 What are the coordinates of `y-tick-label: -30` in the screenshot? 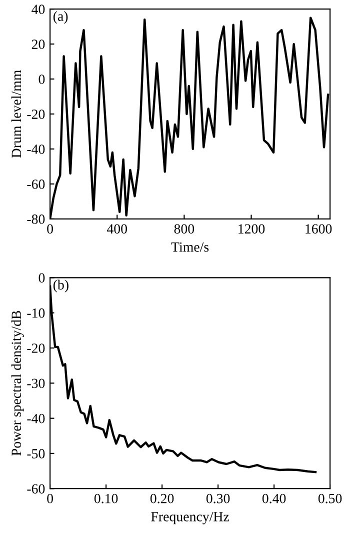 It's located at (36, 383).